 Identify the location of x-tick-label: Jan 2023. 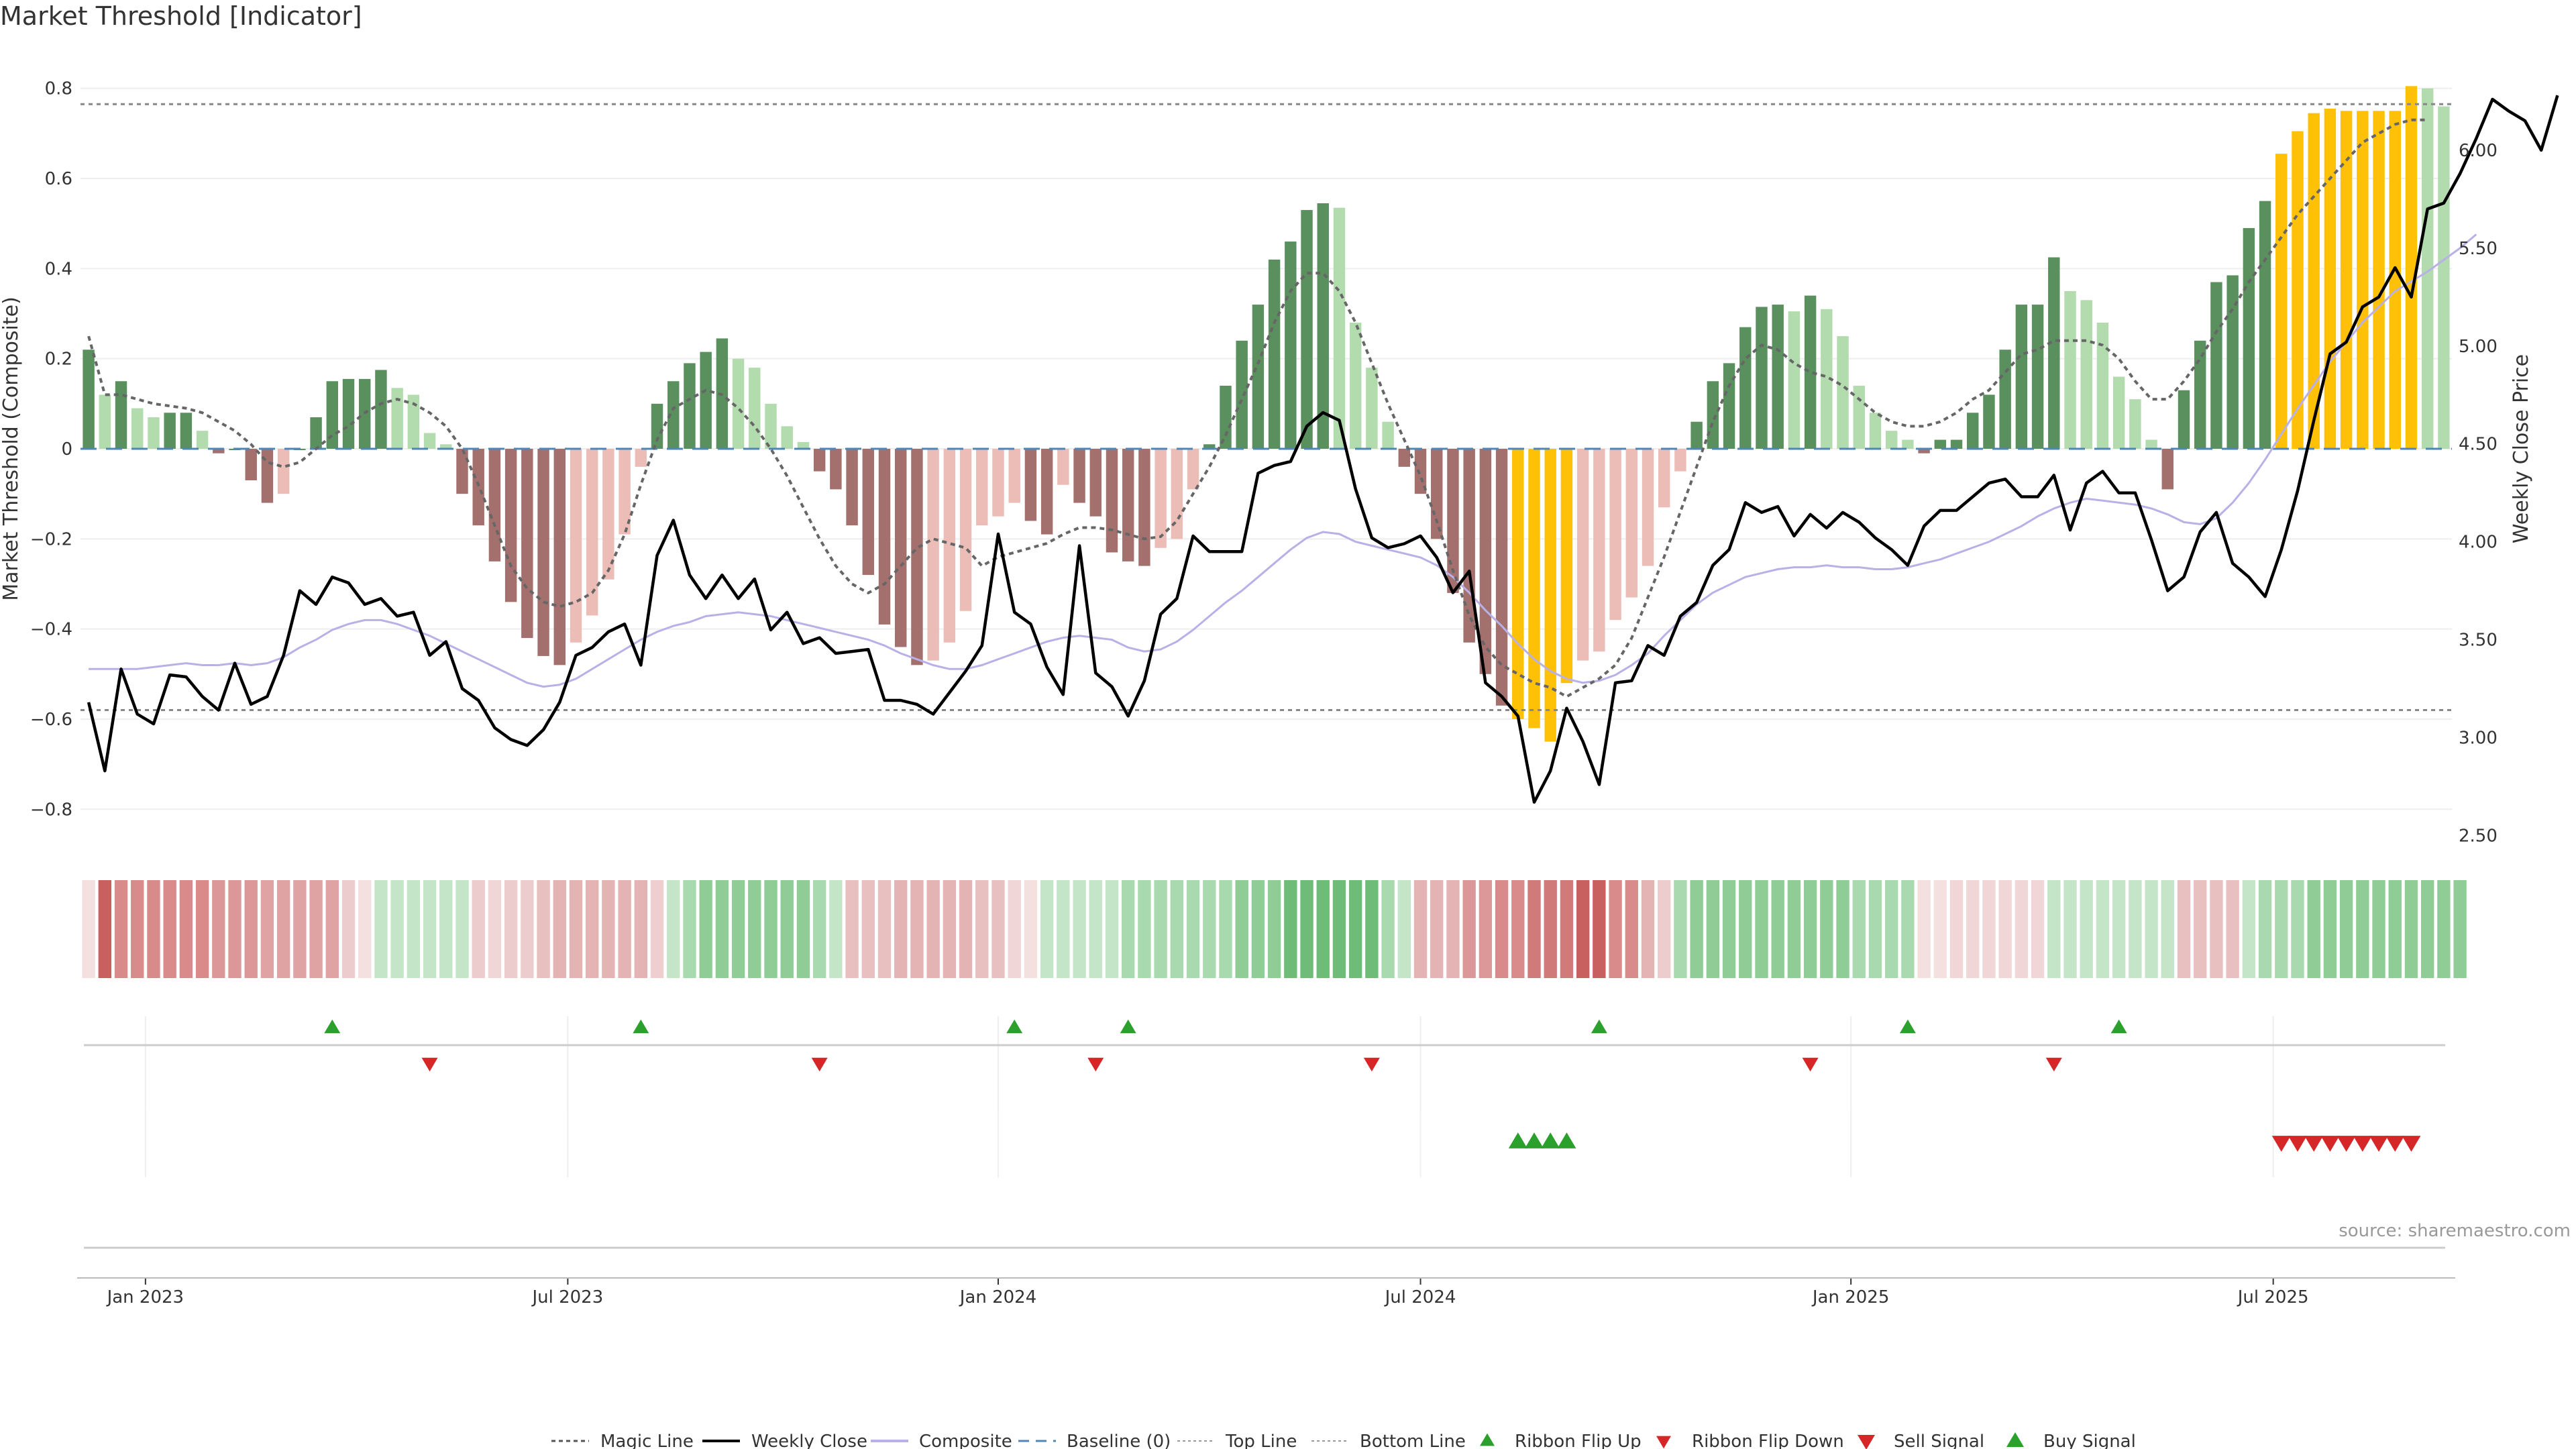
(145, 1297).